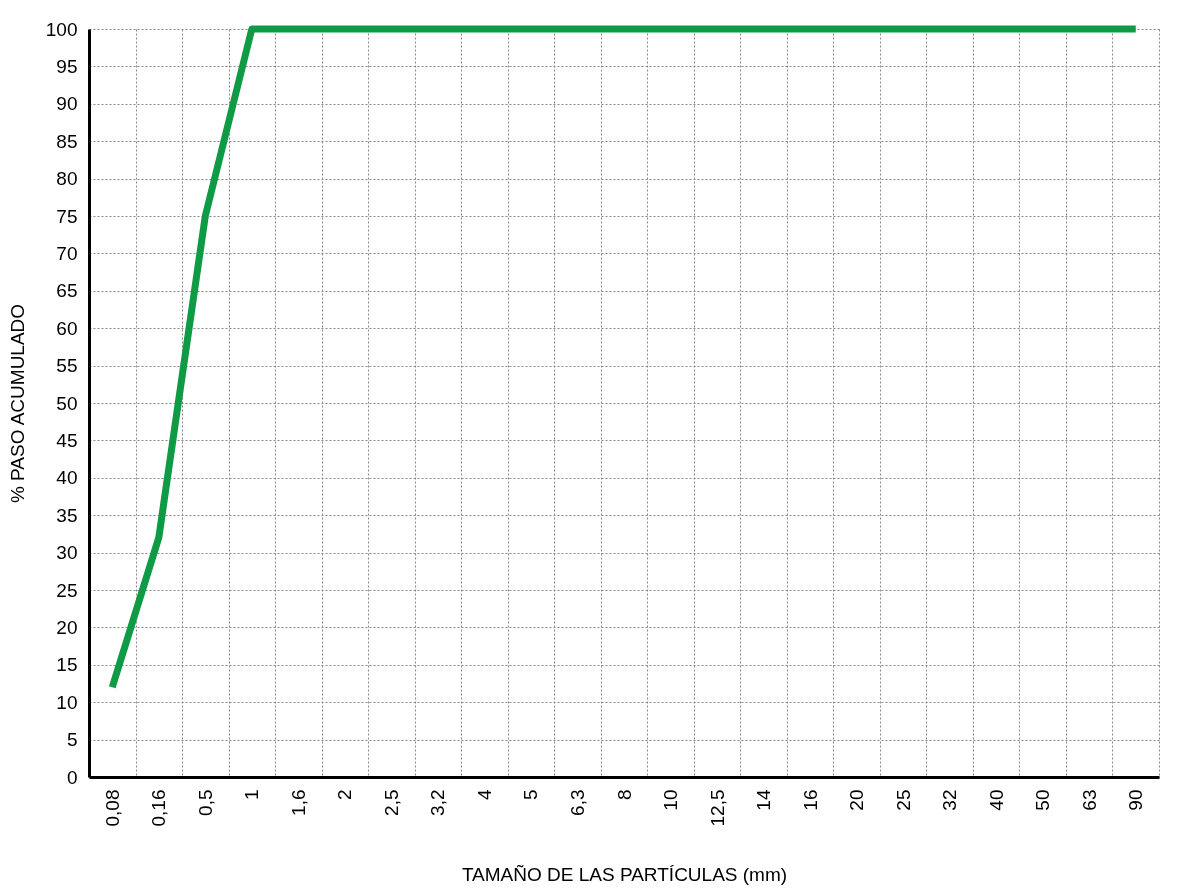 The width and height of the screenshot is (1199, 895). What do you see at coordinates (67, 328) in the screenshot?
I see `y-tick-label: 60` at bounding box center [67, 328].